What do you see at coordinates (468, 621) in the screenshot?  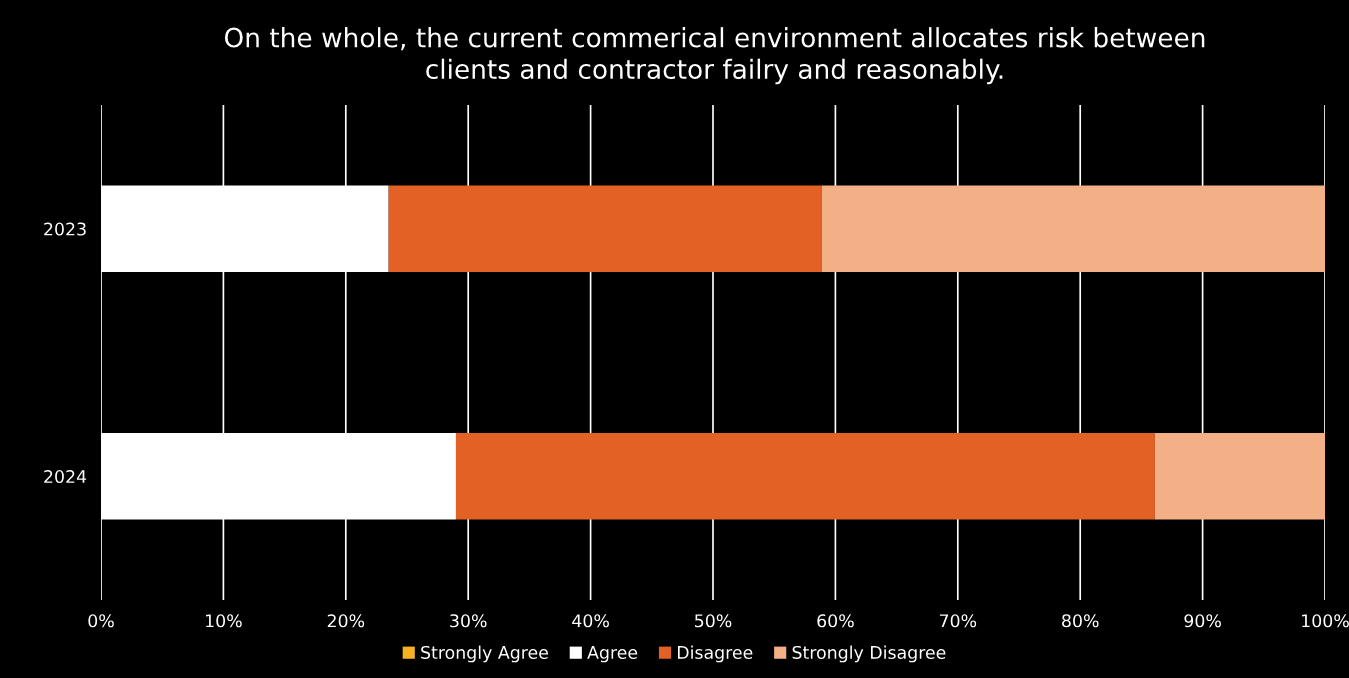 I see `x-tick-label: 30%` at bounding box center [468, 621].